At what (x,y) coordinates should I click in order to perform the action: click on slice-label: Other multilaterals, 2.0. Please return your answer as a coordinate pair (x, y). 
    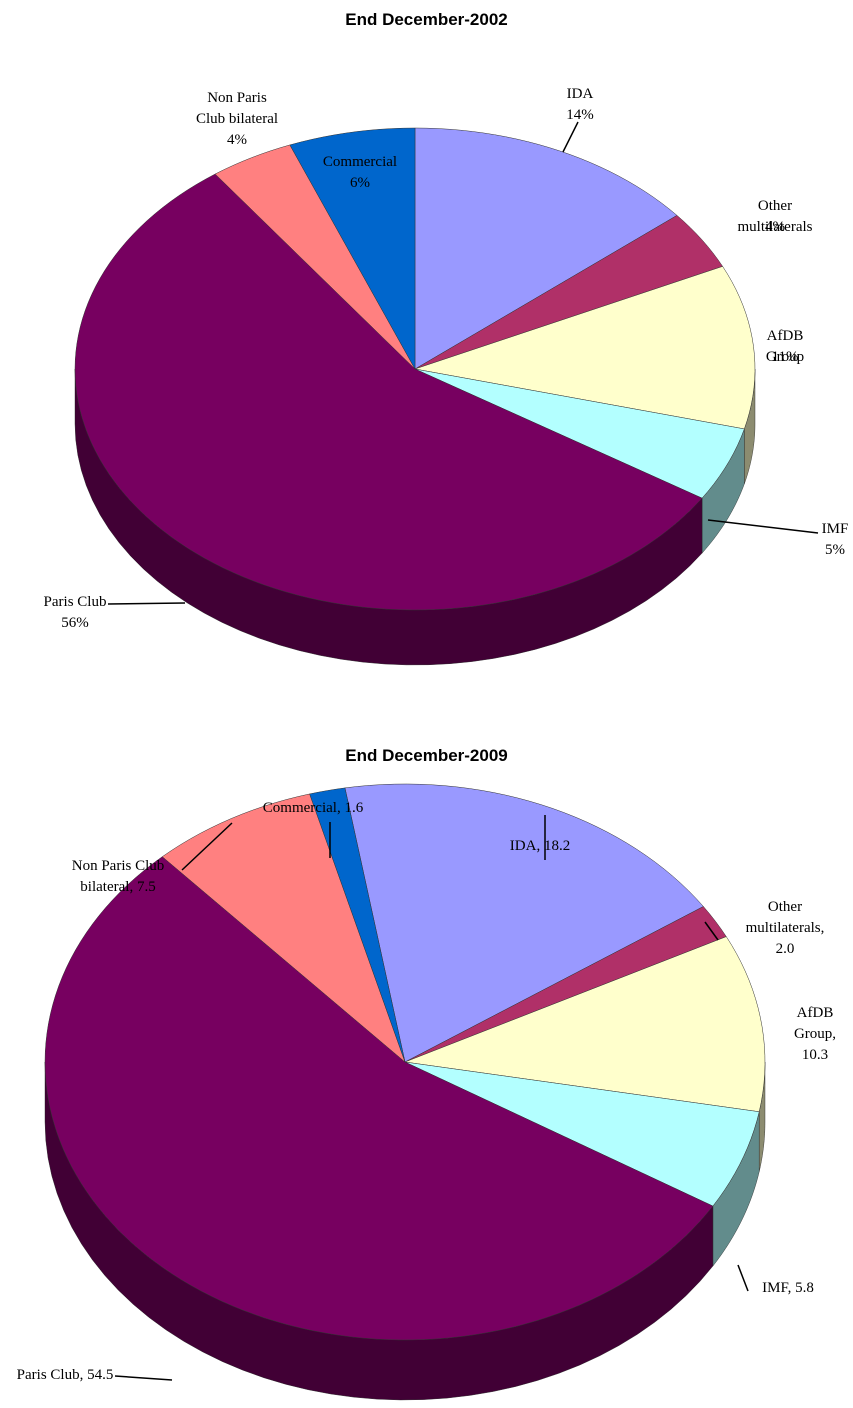
    Looking at the image, I should click on (785, 928).